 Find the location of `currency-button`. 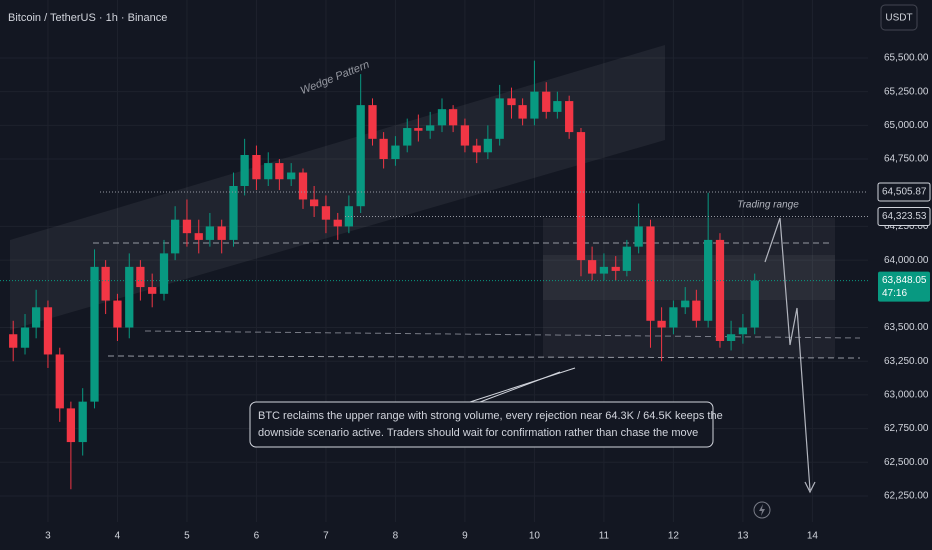

currency-button is located at coordinates (899, 17).